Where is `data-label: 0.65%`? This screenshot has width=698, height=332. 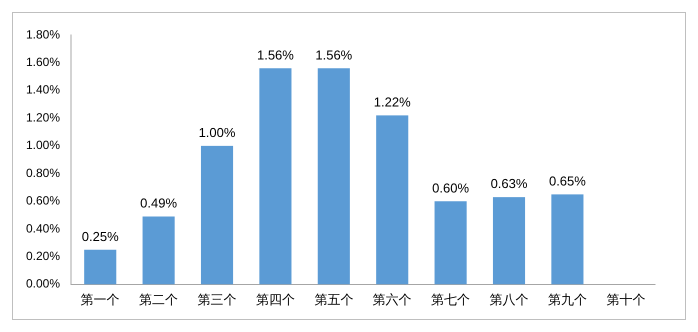
data-label: 0.65% is located at coordinates (567, 180).